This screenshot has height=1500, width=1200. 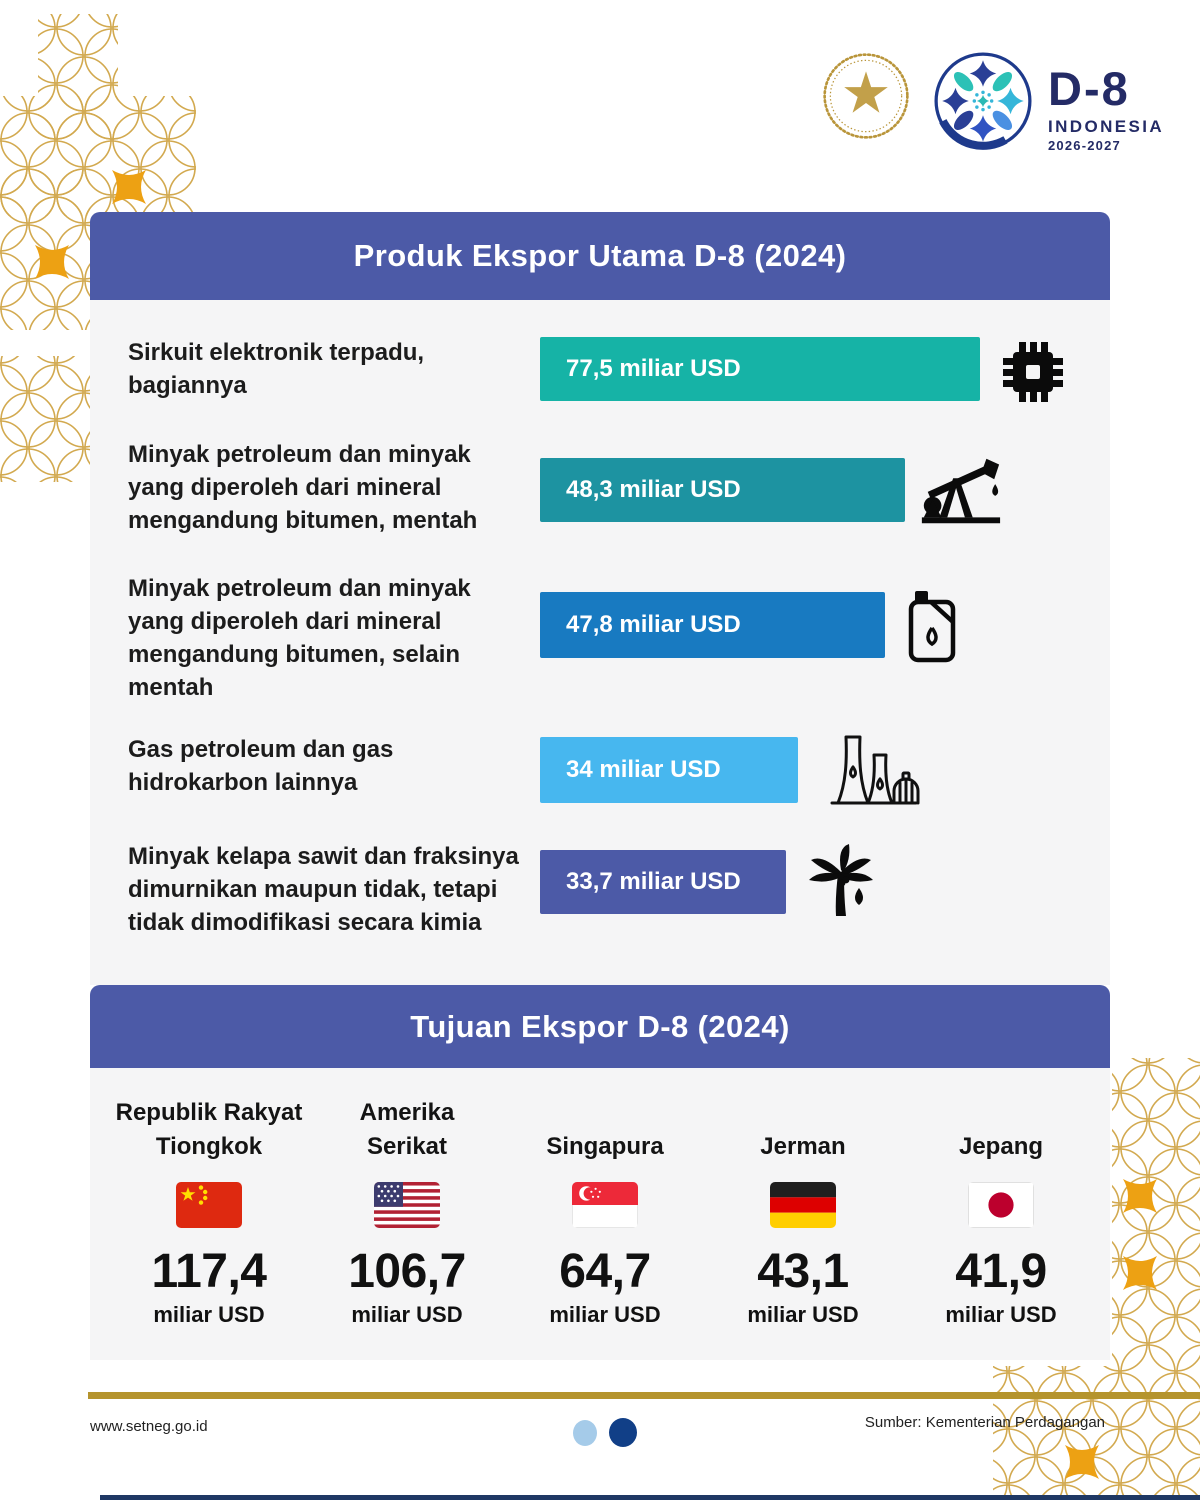 What do you see at coordinates (623, 1432) in the screenshot?
I see `pagination-dot-active` at bounding box center [623, 1432].